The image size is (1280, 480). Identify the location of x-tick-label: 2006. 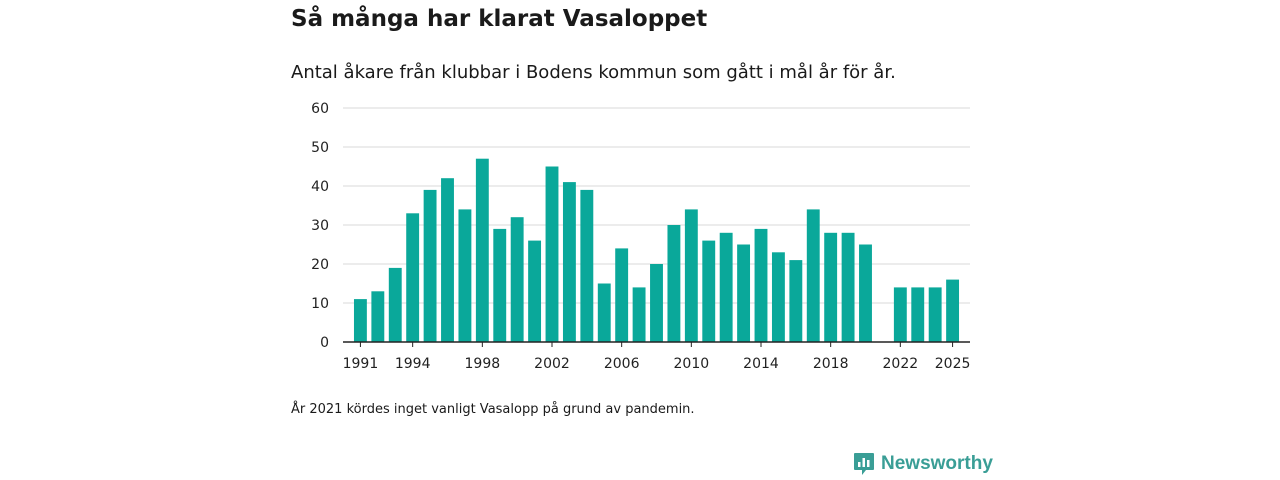
(622, 364).